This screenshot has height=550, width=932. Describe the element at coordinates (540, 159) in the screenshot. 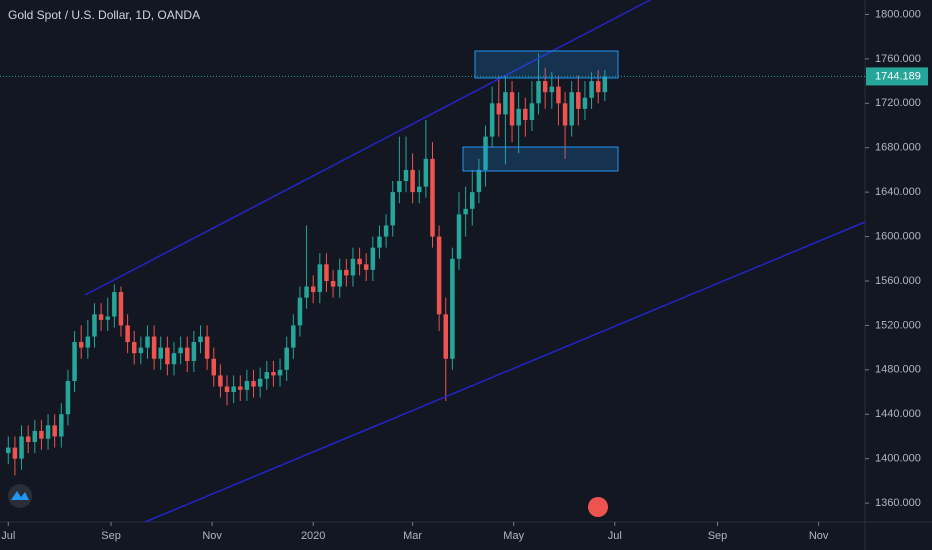

I see `support-zone` at that location.